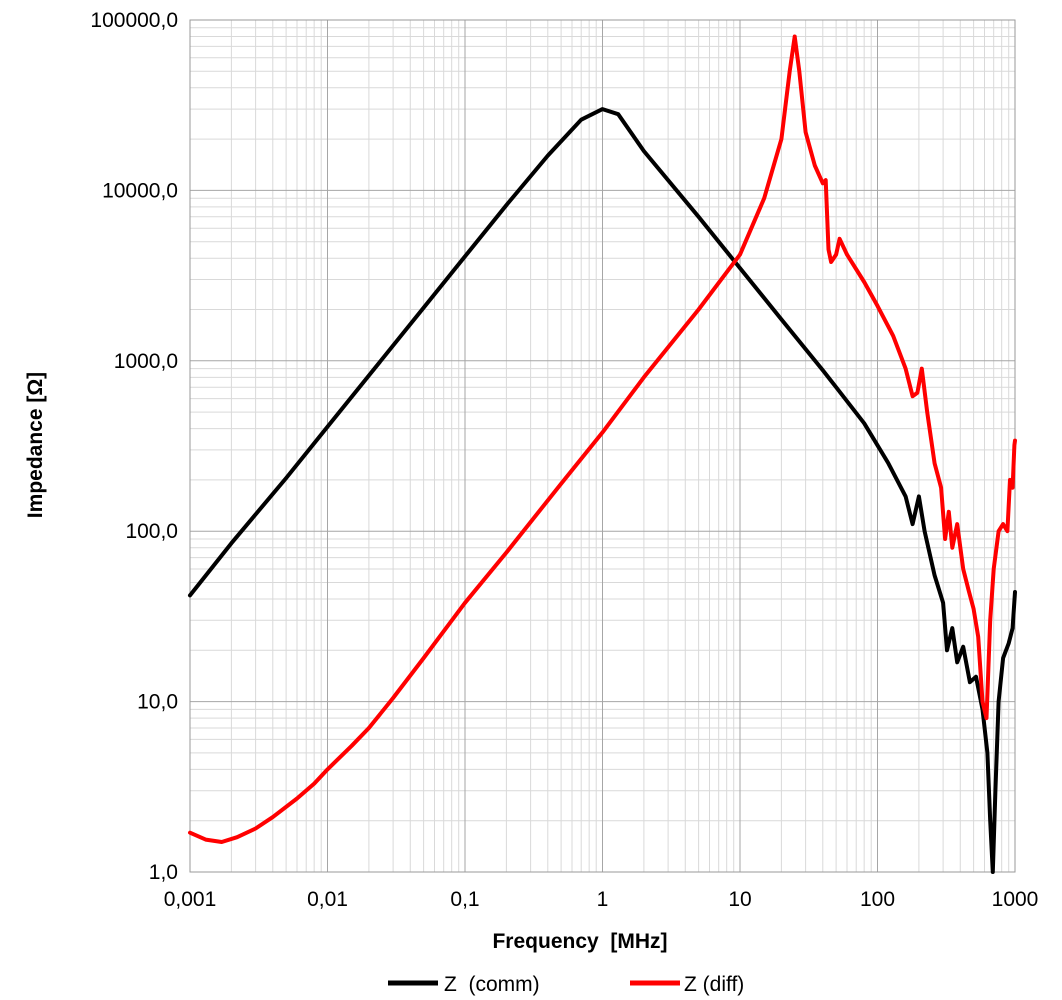 The width and height of the screenshot is (1062, 1000). Describe the element at coordinates (566, 984) in the screenshot. I see `legend: Z (comm) Z (diff)` at that location.